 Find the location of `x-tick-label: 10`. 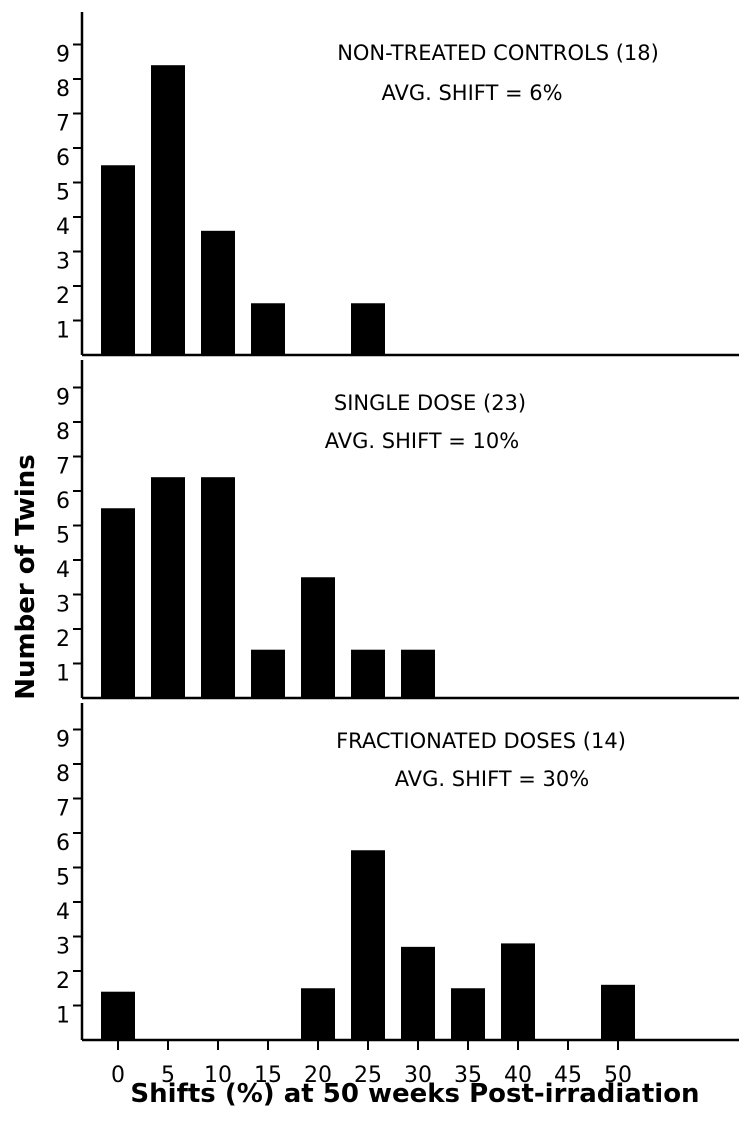

x-tick-label: 10 is located at coordinates (218, 1075).